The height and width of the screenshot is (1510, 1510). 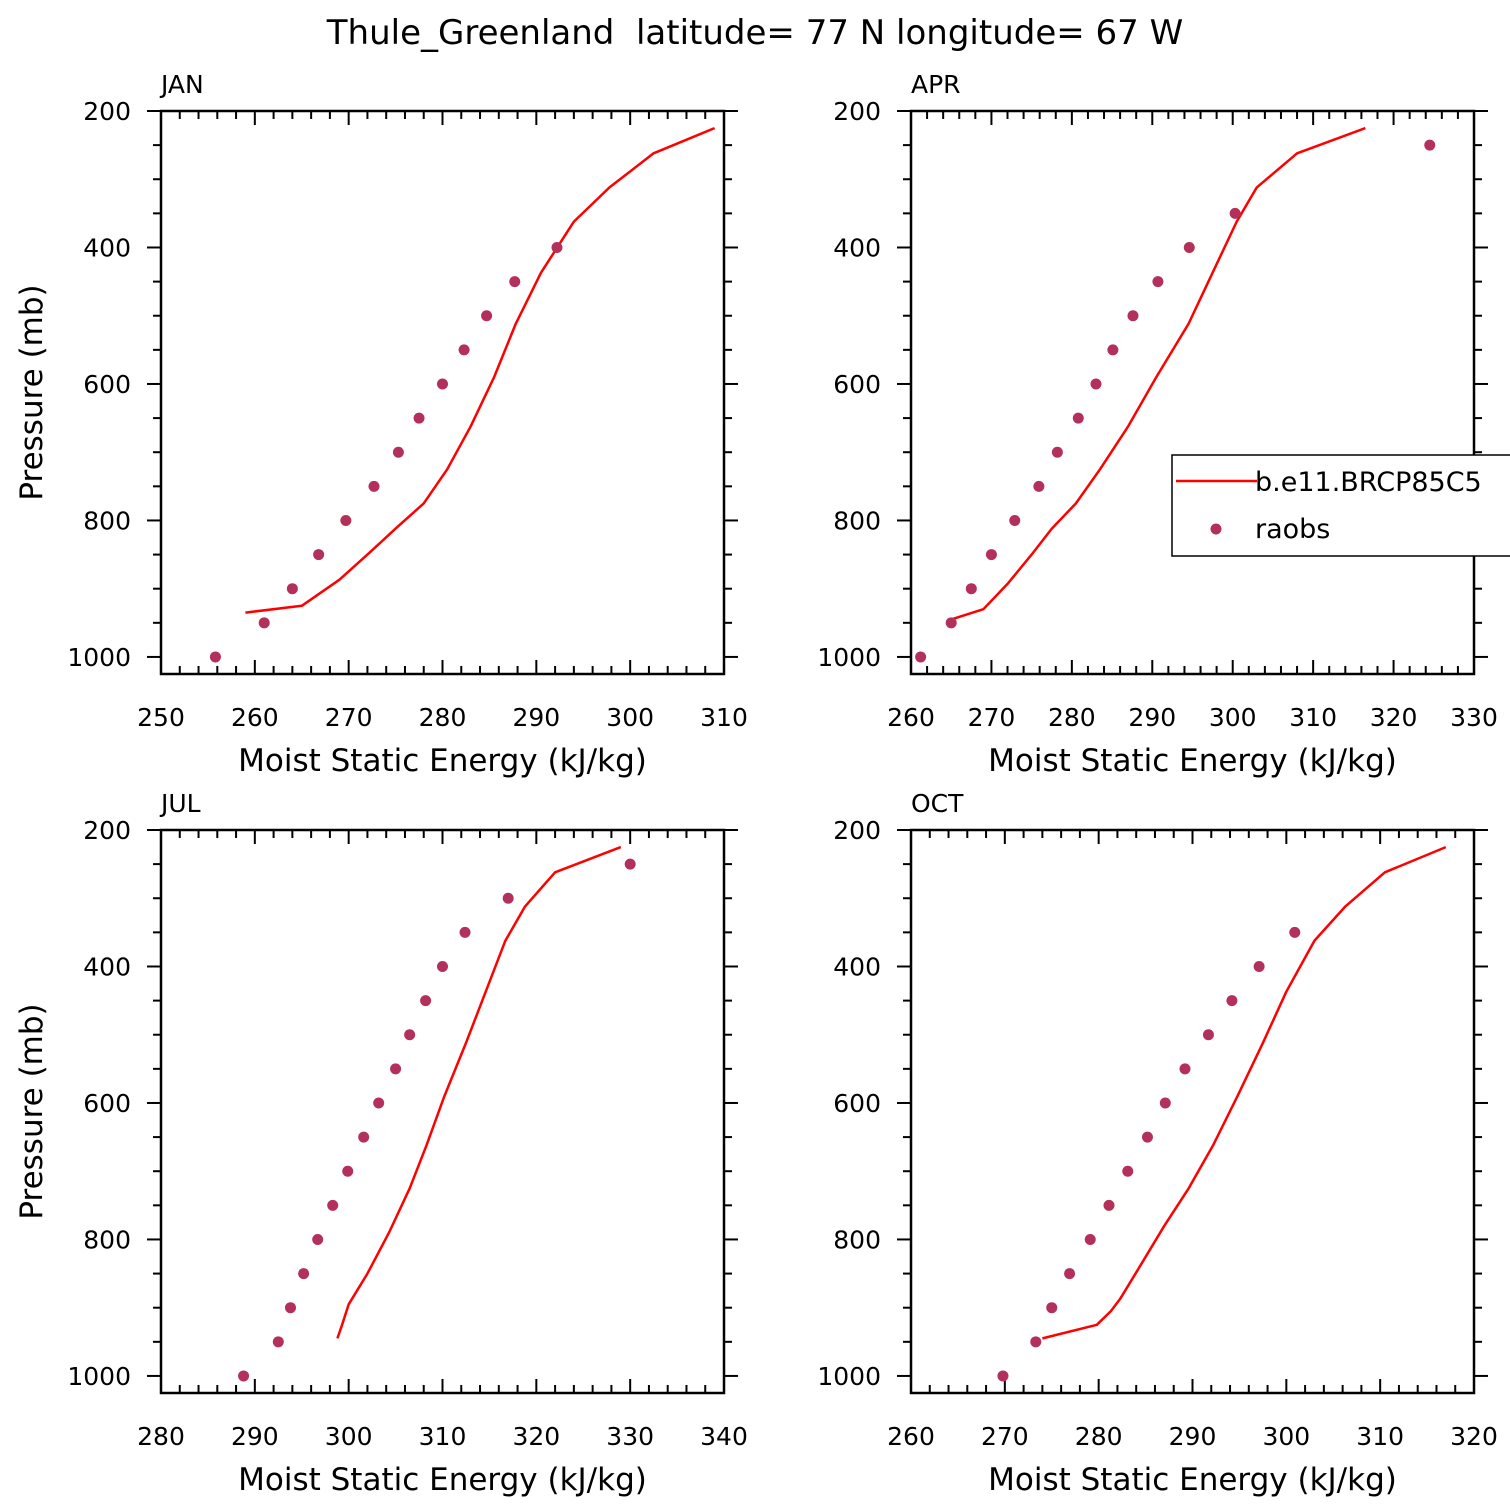 What do you see at coordinates (1368, 482) in the screenshot?
I see `legend-model-label: b.e11.BRCP85C5` at bounding box center [1368, 482].